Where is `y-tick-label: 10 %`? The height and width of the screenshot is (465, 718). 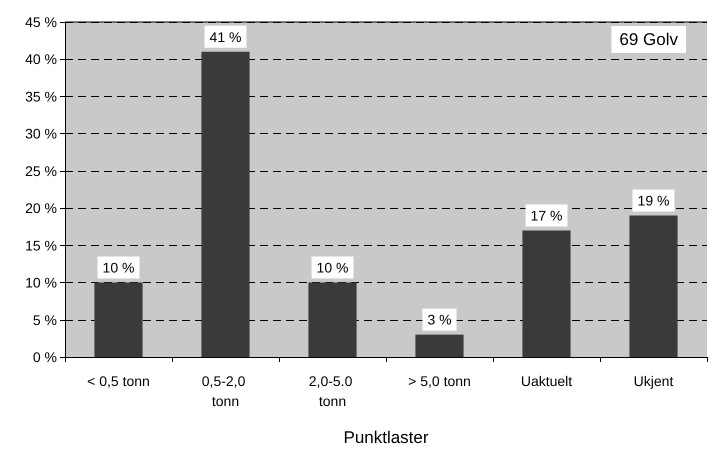 y-tick-label: 10 % is located at coordinates (41, 282).